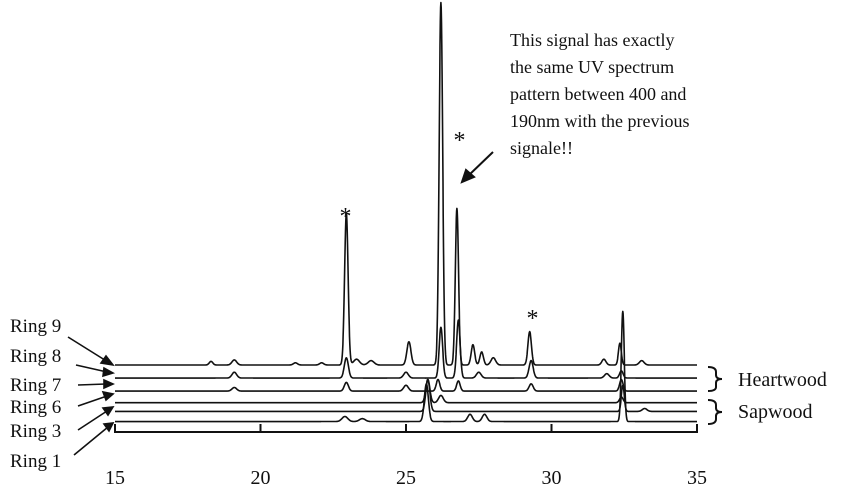 The height and width of the screenshot is (491, 847). What do you see at coordinates (715, 395) in the screenshot?
I see `group-brackets` at bounding box center [715, 395].